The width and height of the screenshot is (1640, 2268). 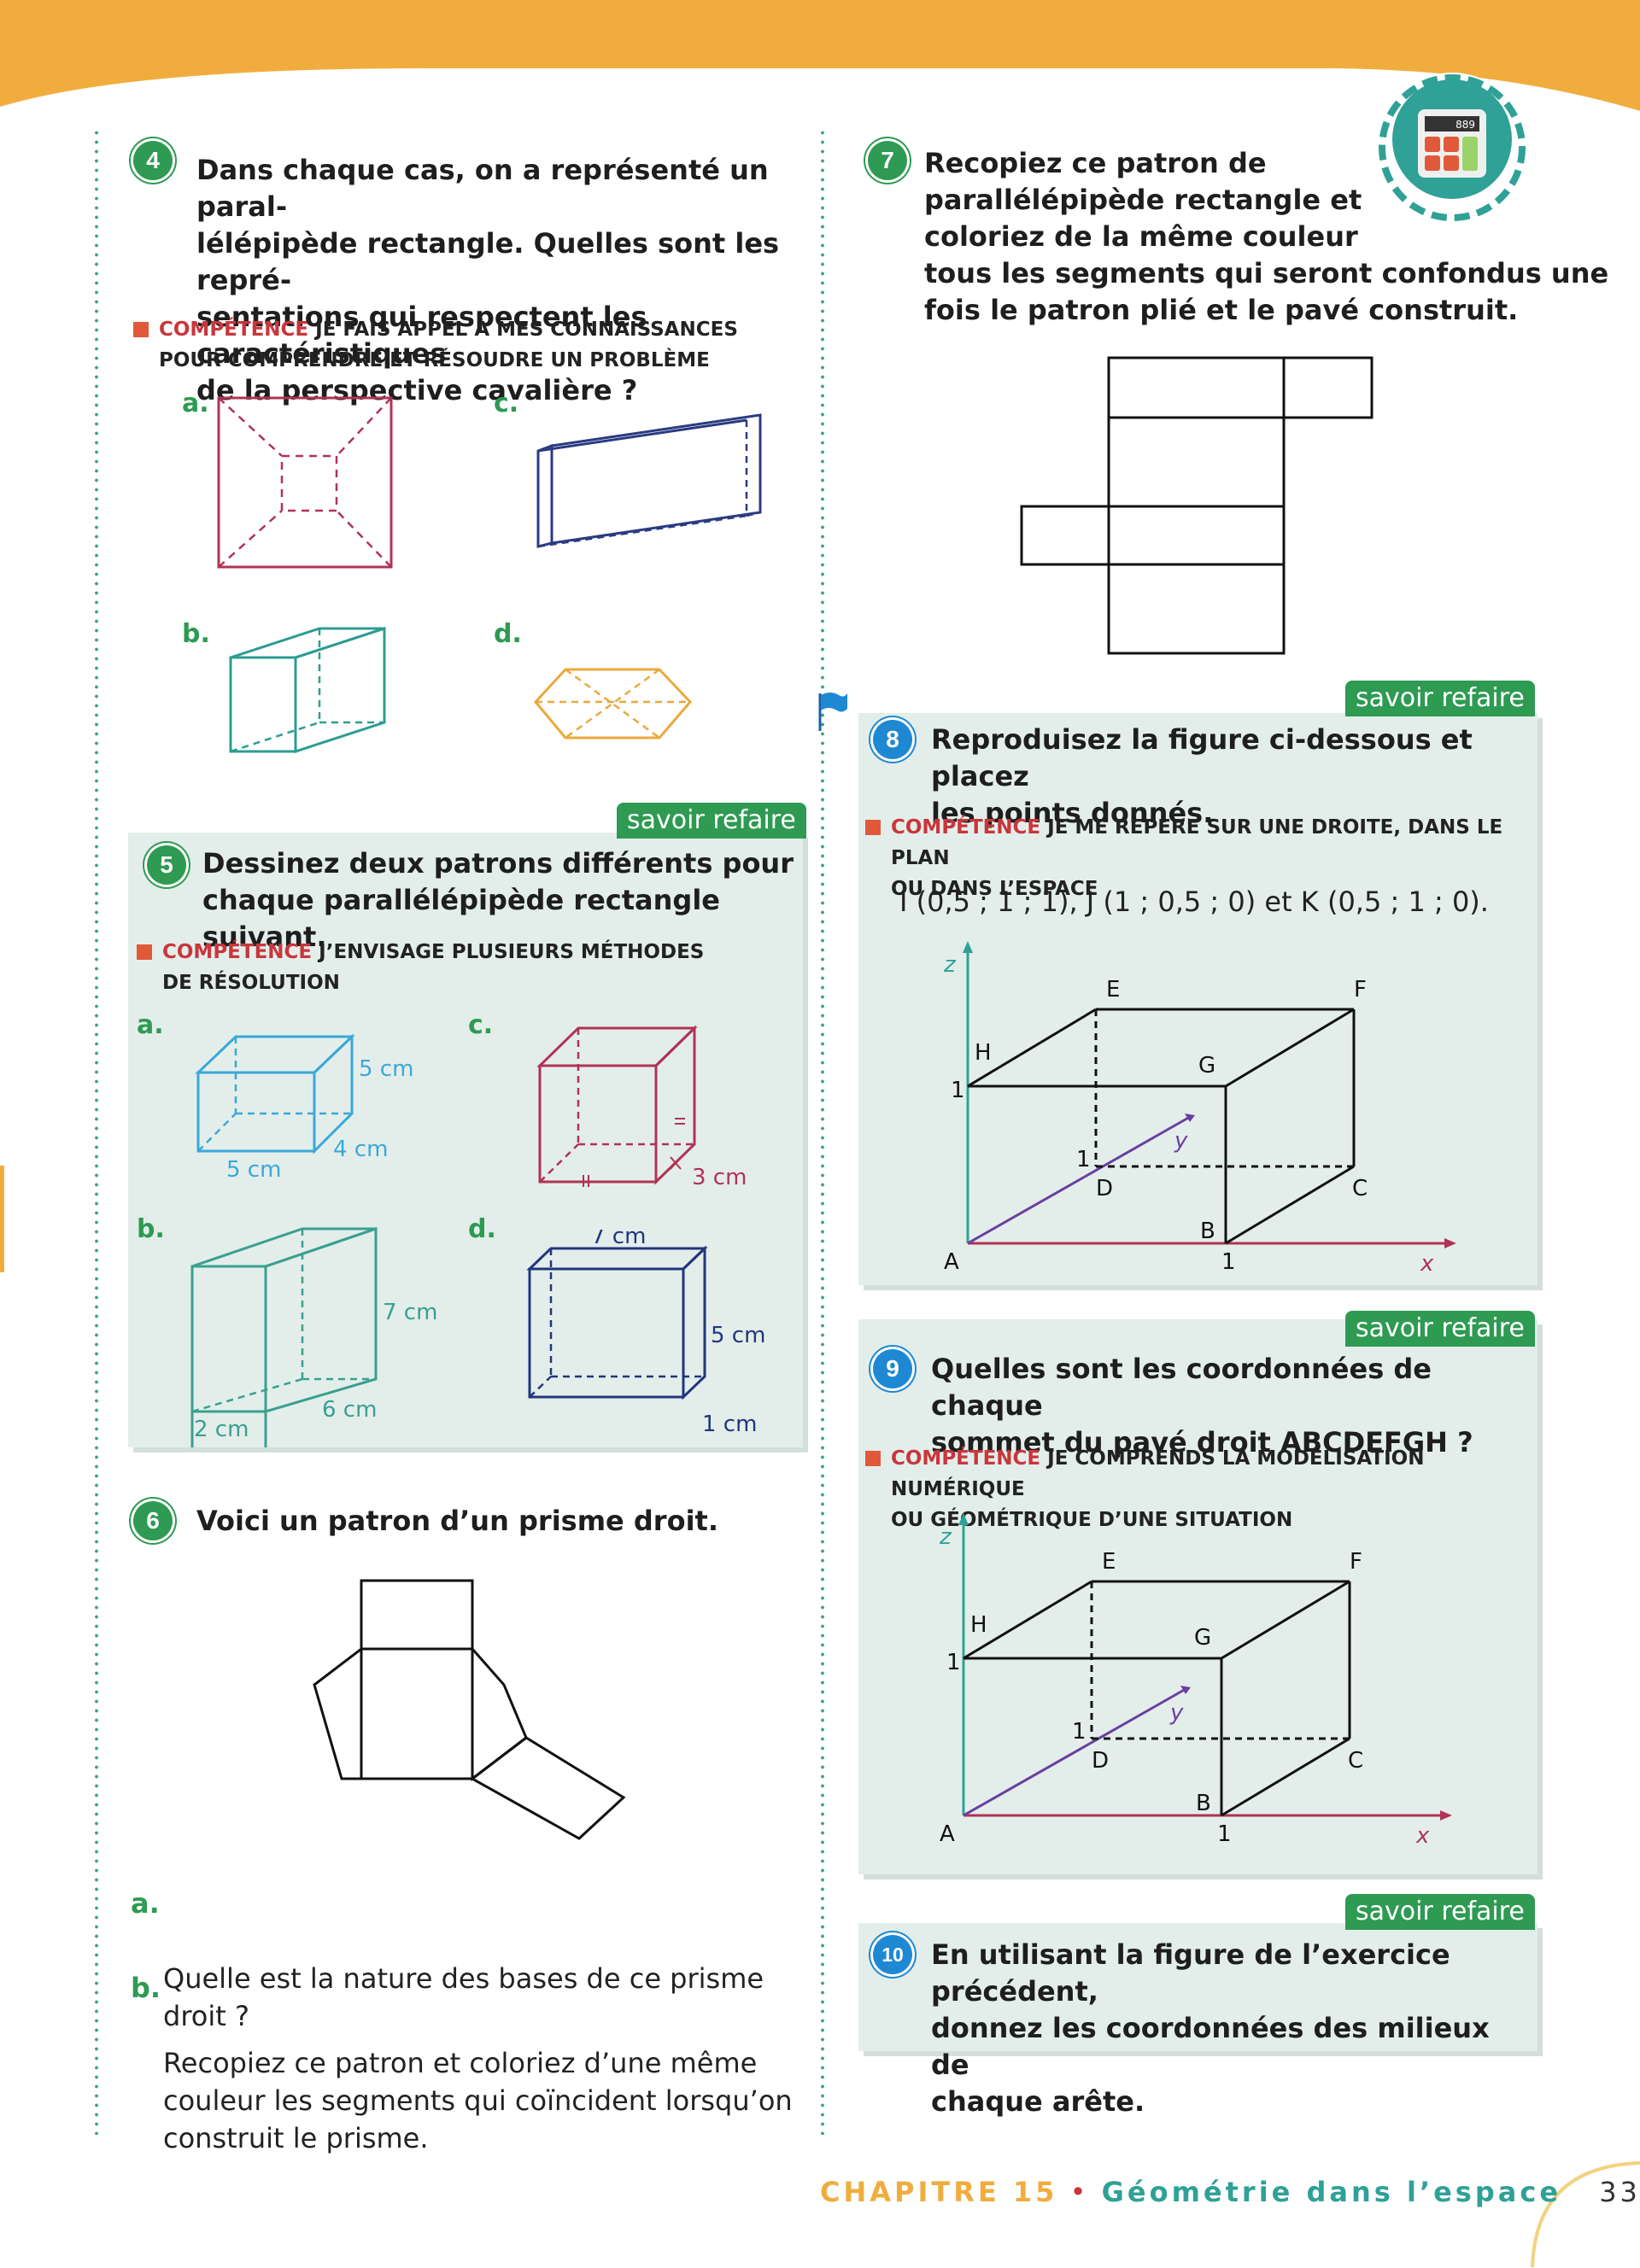 I want to click on left-edge-tab, so click(x=2, y=1219).